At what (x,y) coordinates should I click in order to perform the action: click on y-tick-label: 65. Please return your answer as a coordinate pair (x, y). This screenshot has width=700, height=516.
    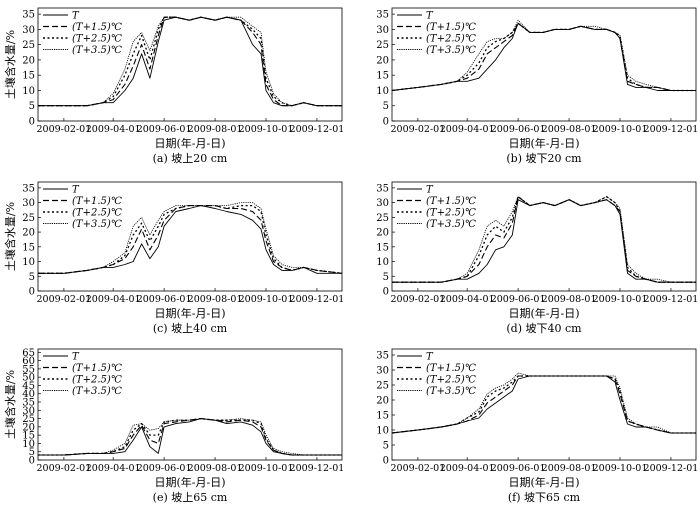
    Looking at the image, I should click on (28, 353).